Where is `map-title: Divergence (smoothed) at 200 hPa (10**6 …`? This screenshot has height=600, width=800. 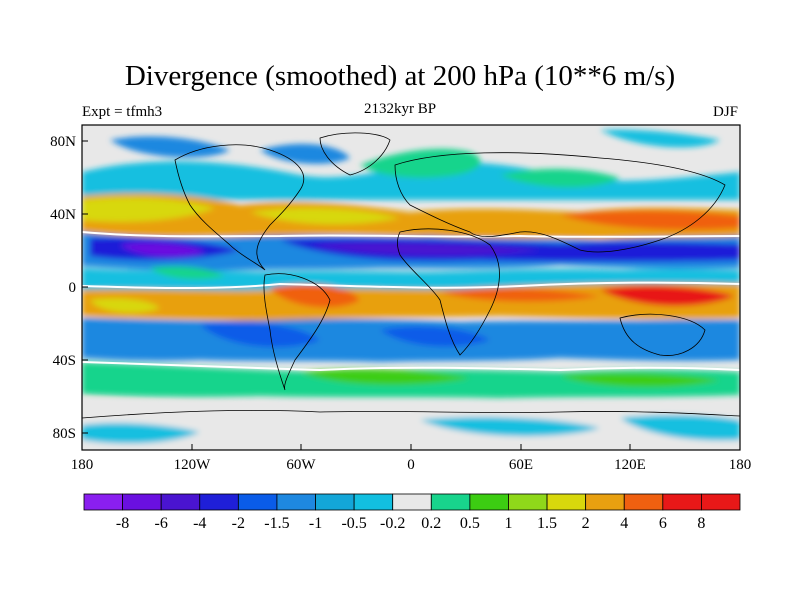
map-title: Divergence (smoothed) at 200 hPa (10**6 … is located at coordinates (400, 76).